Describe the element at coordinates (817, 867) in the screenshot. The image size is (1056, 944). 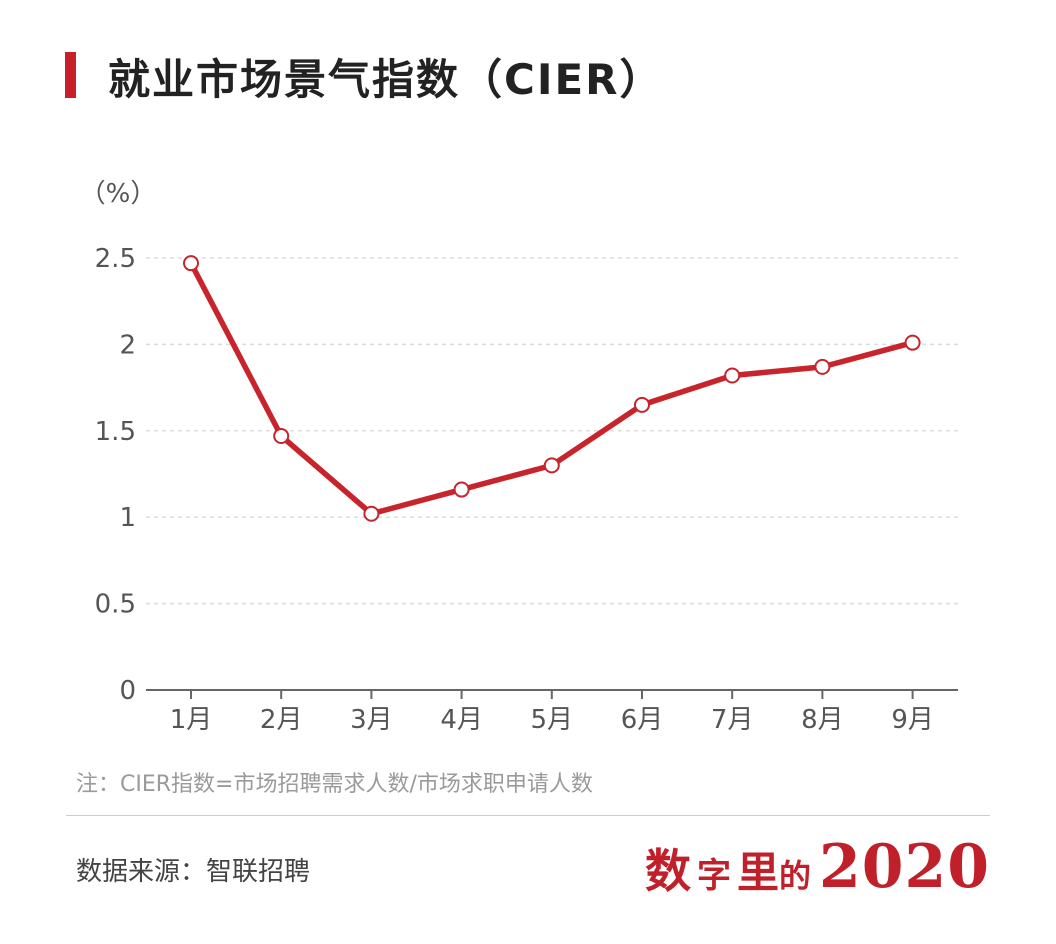
I see `brand-logo: 数字里的 2020` at that location.